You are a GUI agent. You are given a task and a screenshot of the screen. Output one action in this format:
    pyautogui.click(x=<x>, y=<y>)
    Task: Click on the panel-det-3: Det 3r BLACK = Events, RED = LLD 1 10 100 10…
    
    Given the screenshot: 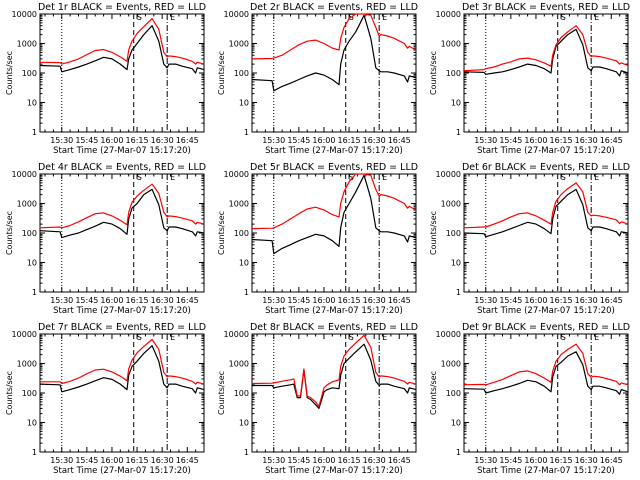 What is the action you would take?
    pyautogui.click(x=529, y=79)
    